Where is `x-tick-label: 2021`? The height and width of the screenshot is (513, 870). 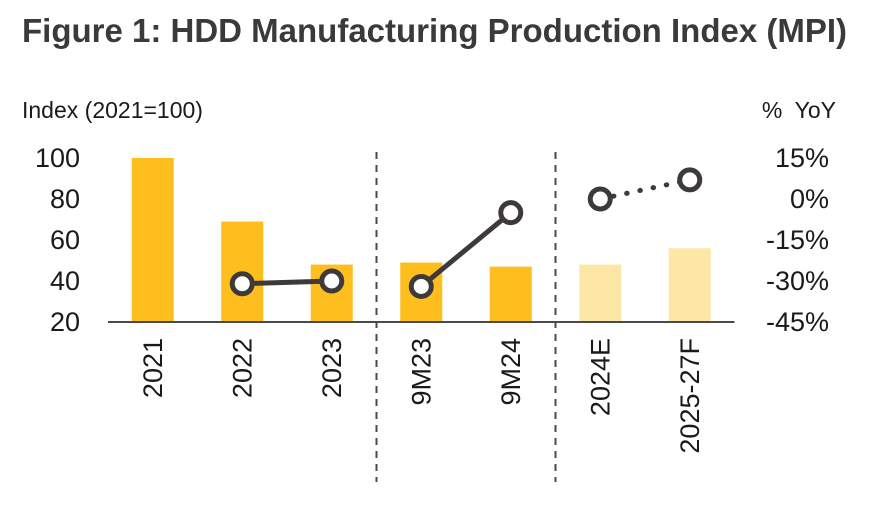 x-tick-label: 2021 is located at coordinates (153, 368).